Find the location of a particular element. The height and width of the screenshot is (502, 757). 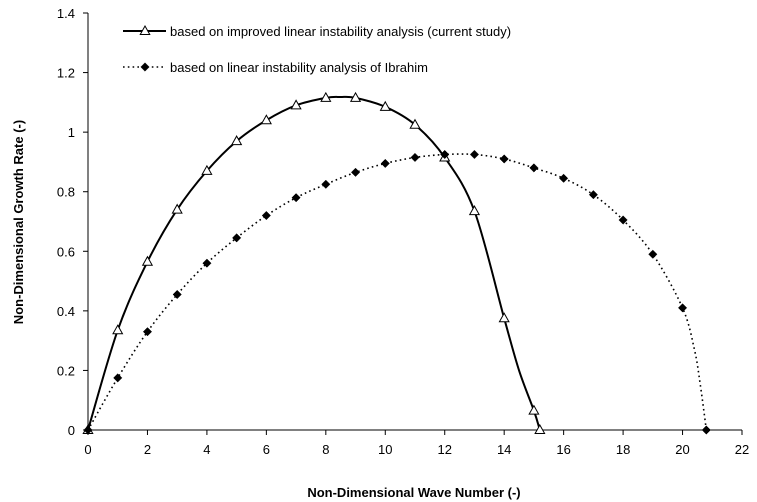

x-tick-label: 6 is located at coordinates (266, 449).